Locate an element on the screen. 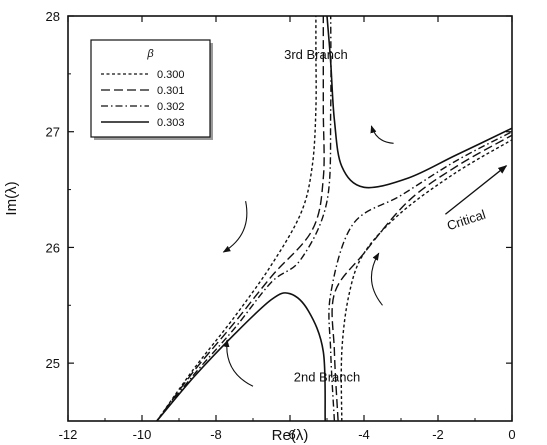 The height and width of the screenshot is (445, 547). x-tick-label: -2 is located at coordinates (438, 434).